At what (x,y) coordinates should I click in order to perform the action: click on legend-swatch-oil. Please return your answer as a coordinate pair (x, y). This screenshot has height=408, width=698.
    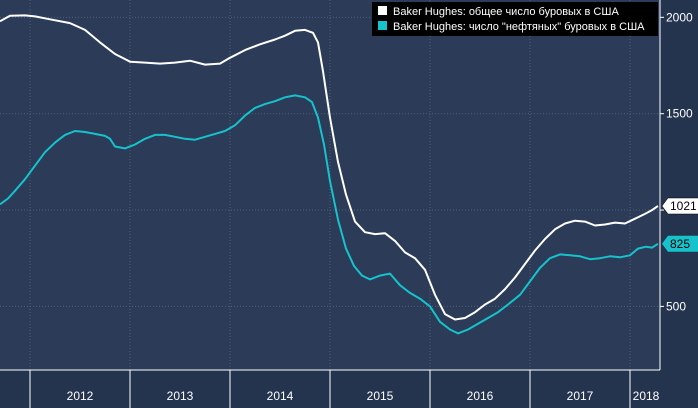
    Looking at the image, I should click on (382, 25).